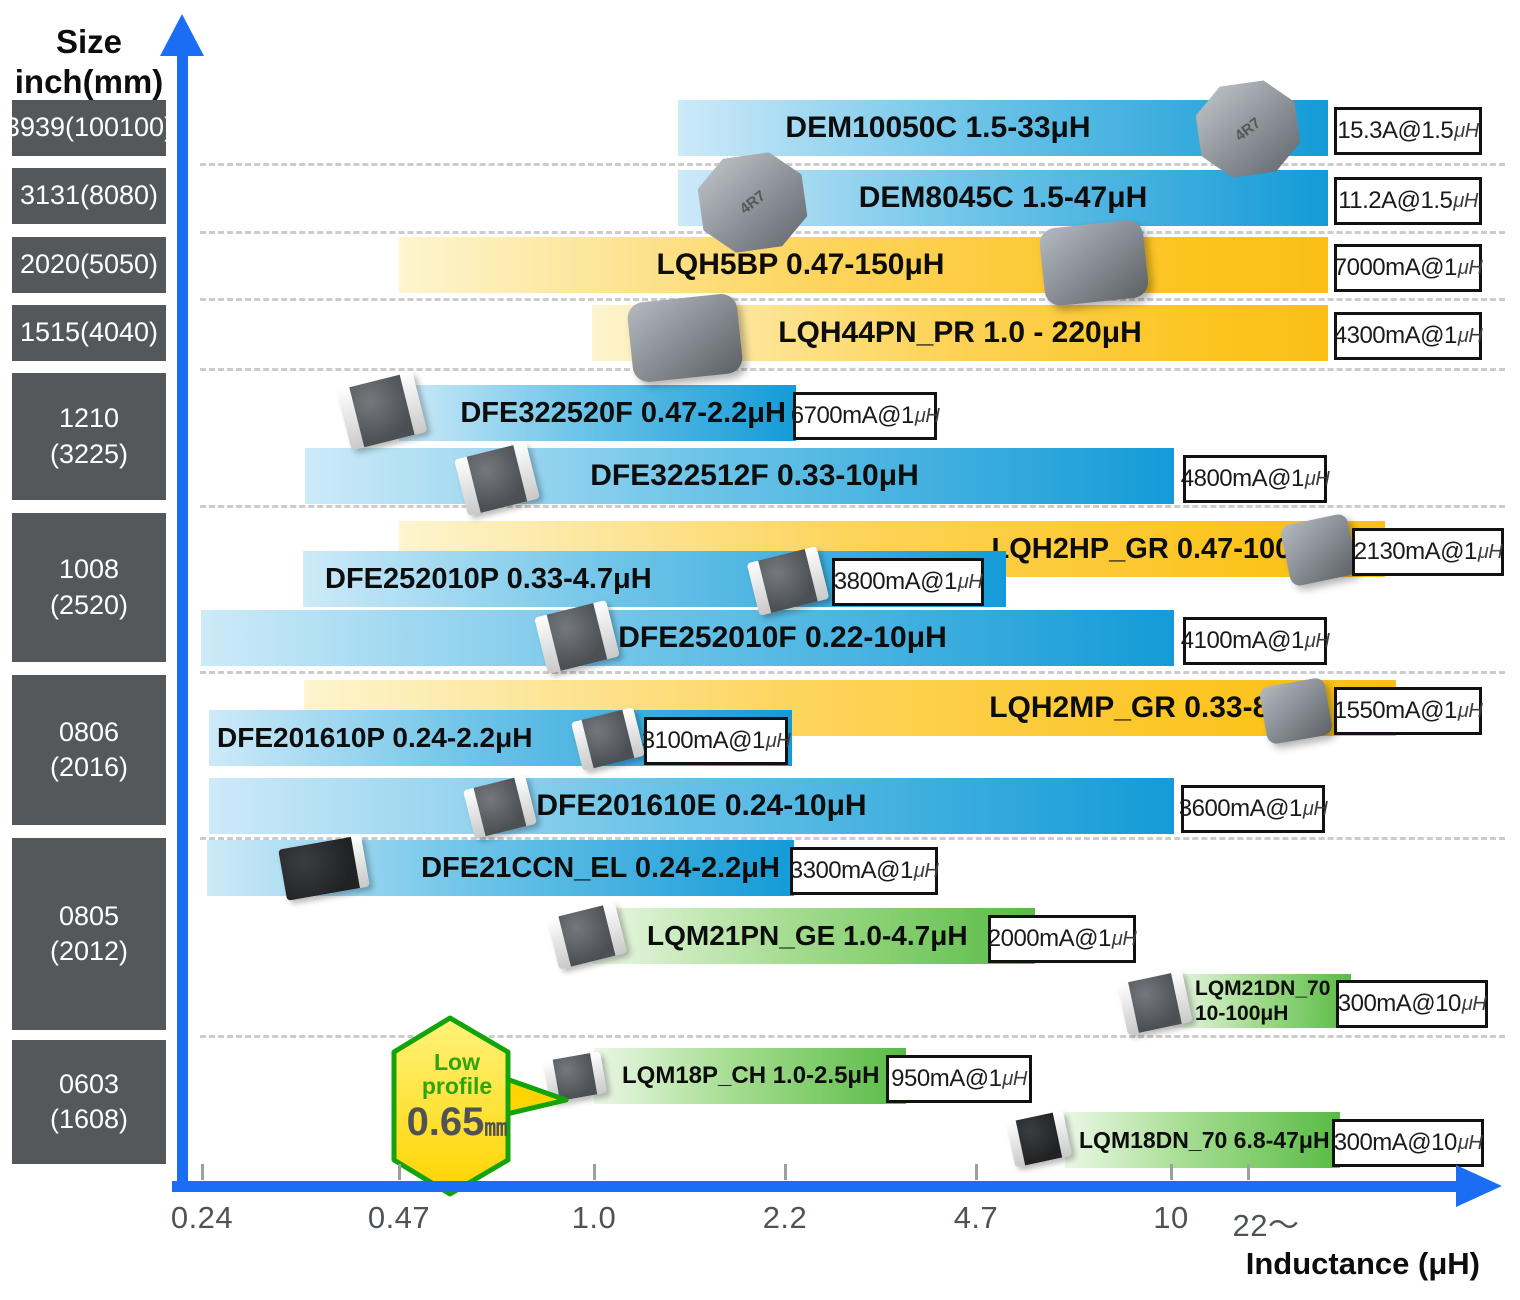 Image resolution: width=1520 pixels, height=1300 pixels. I want to click on rating-value: 3600mA@1, so click(1240, 808).